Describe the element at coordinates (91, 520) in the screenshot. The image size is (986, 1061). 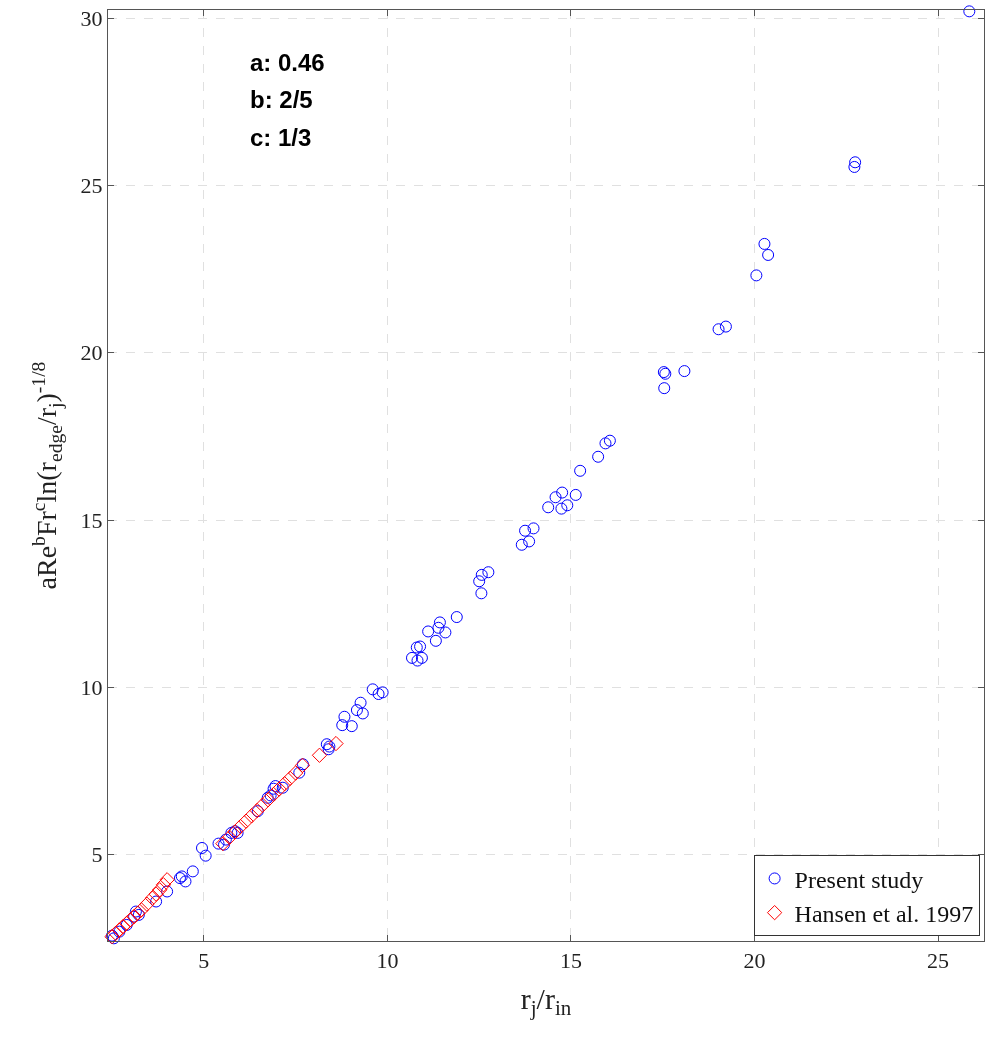
I see `y-tick-label: 15` at that location.